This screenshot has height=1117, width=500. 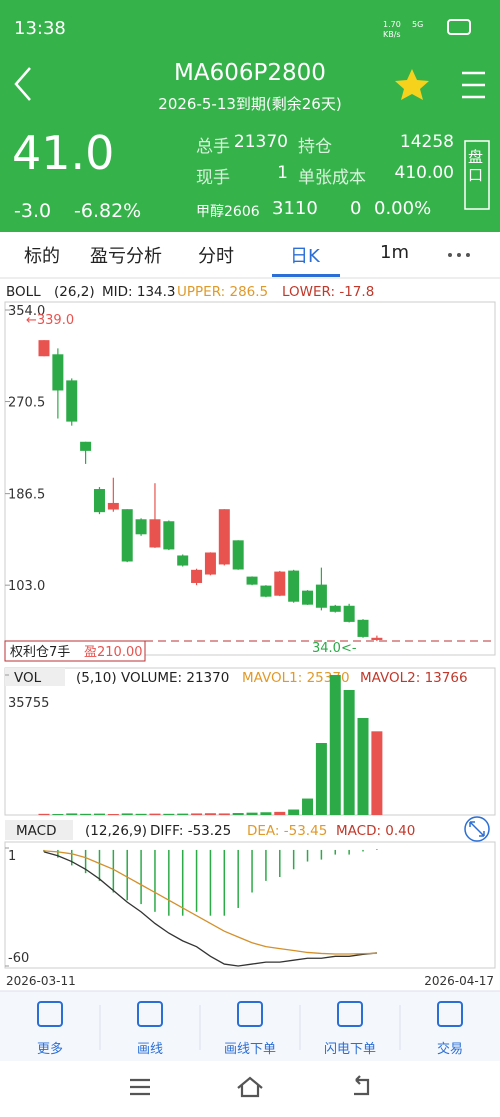 What do you see at coordinates (392, 24) in the screenshot?
I see `net-speed: 1.70` at bounding box center [392, 24].